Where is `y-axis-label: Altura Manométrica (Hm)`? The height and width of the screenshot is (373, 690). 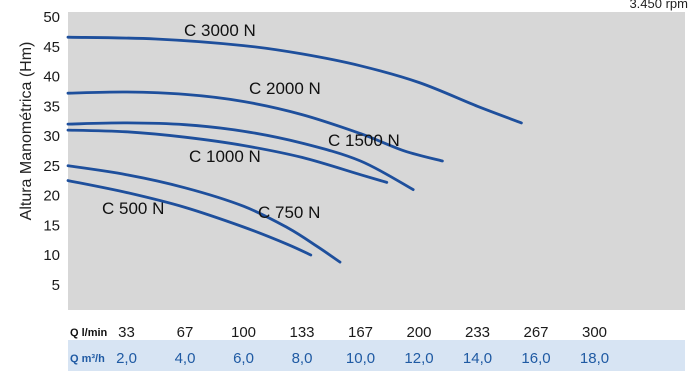 y-axis-label: Altura Manométrica (Hm) is located at coordinates (26, 131).